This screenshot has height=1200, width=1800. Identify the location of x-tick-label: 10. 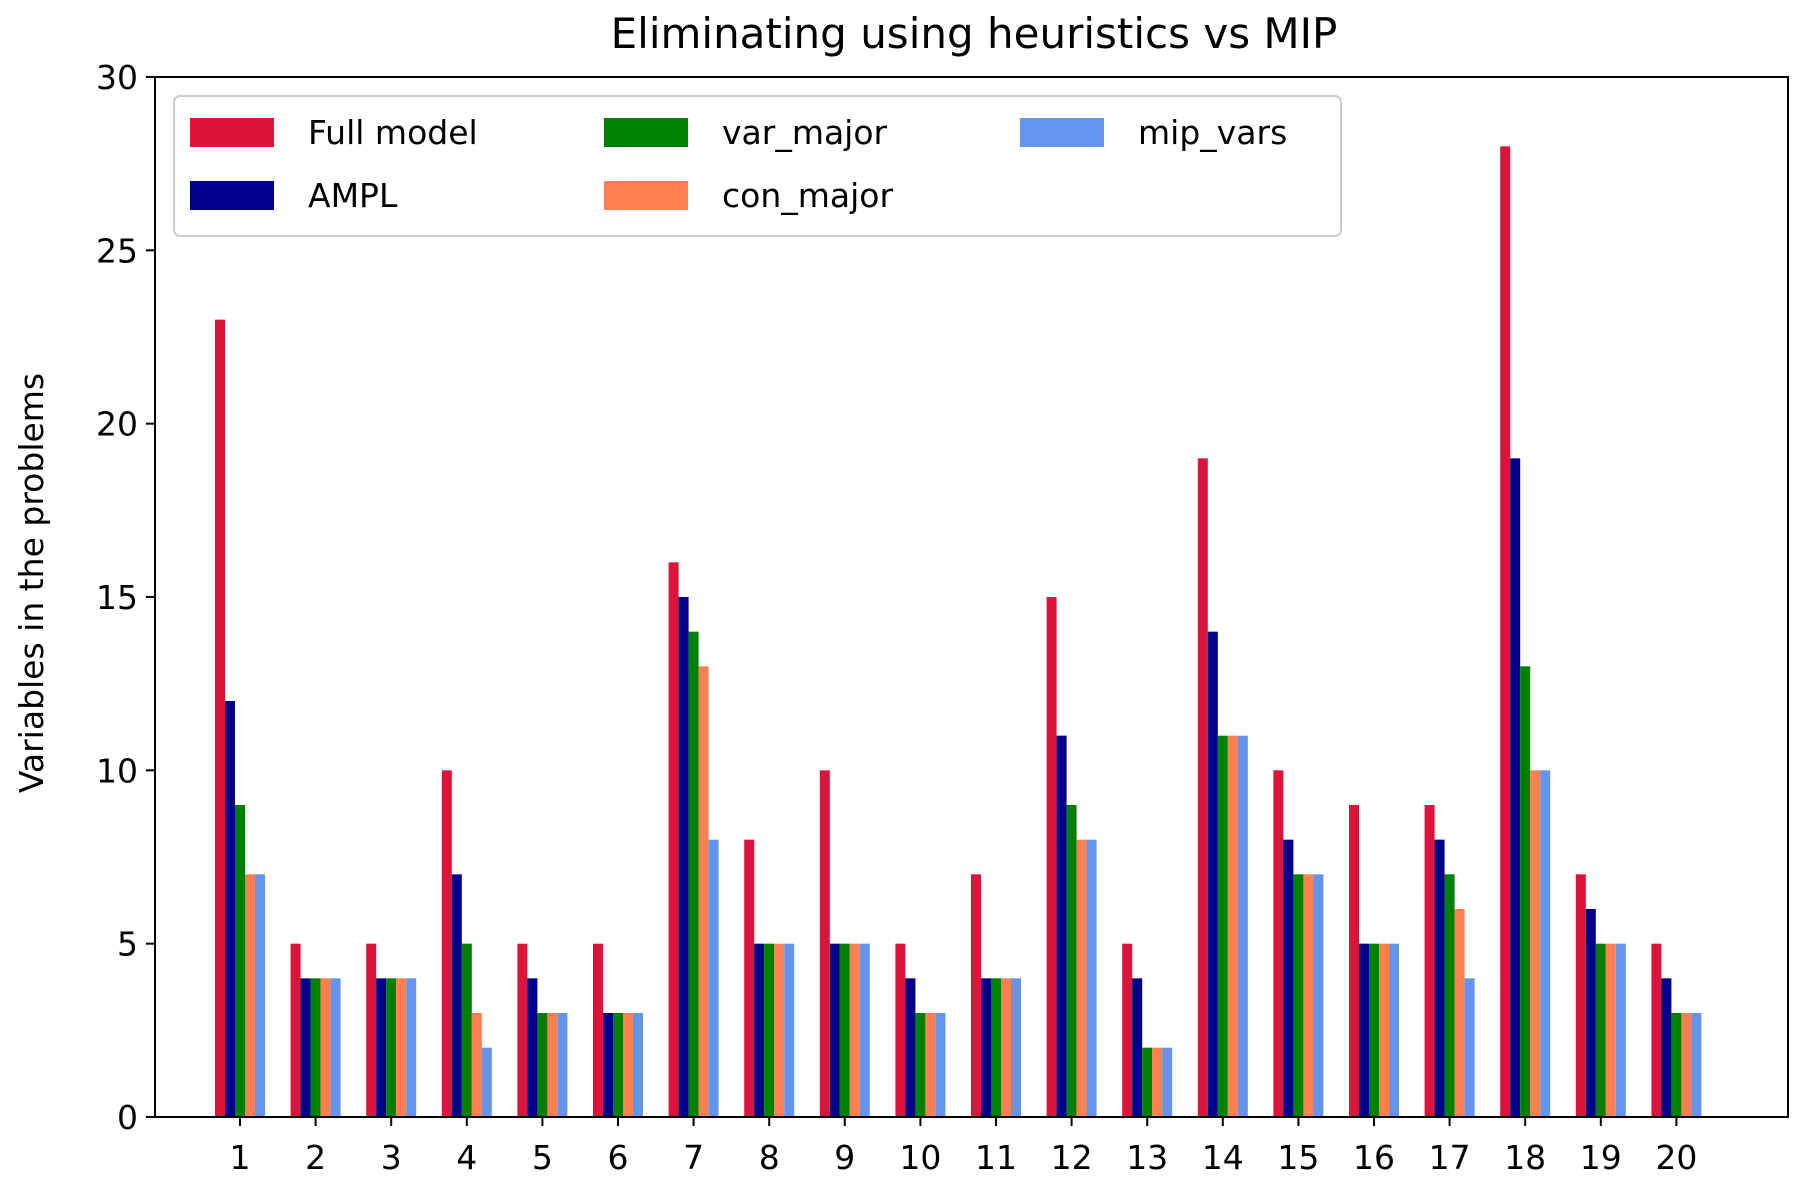
(920, 1157).